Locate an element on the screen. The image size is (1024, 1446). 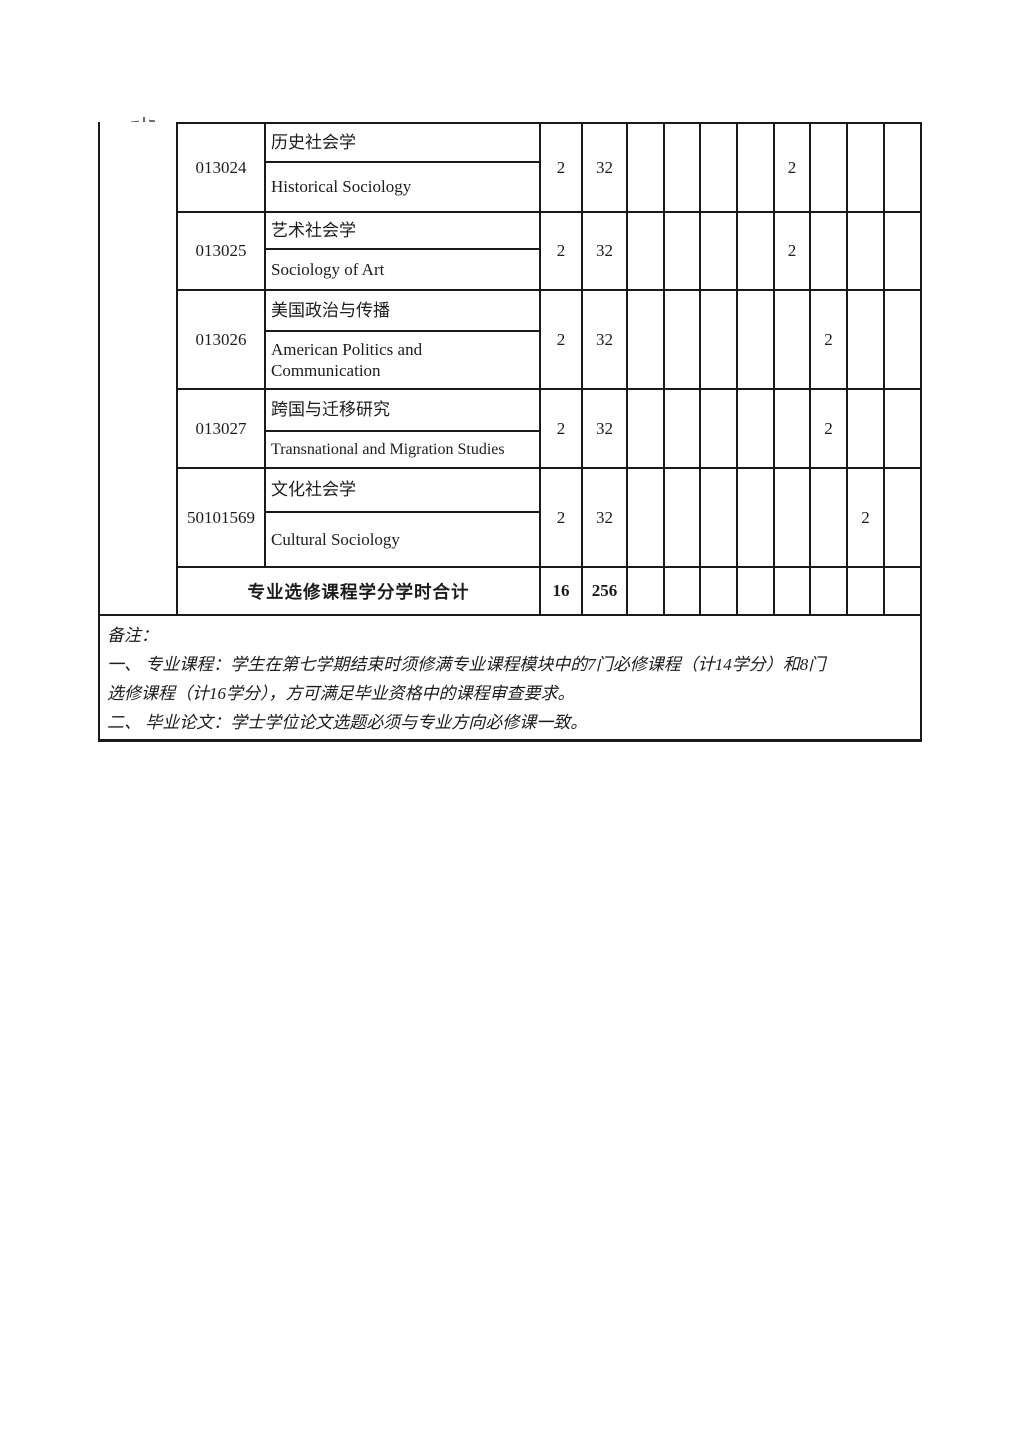
course-name-cn-cell: 美国政治与传播 is located at coordinates (403, 311).